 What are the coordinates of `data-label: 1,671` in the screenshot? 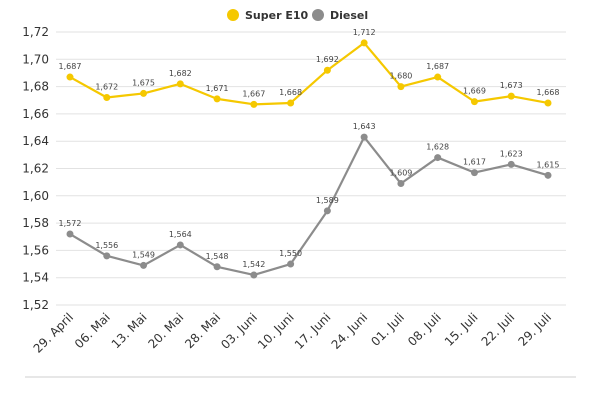 It's located at (217, 88).